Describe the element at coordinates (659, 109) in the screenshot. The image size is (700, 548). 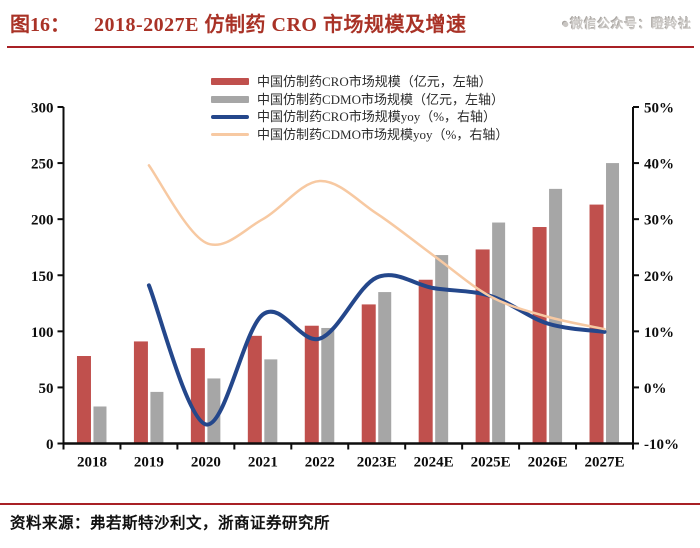
I see `right-axis-tick-label: 50%` at that location.